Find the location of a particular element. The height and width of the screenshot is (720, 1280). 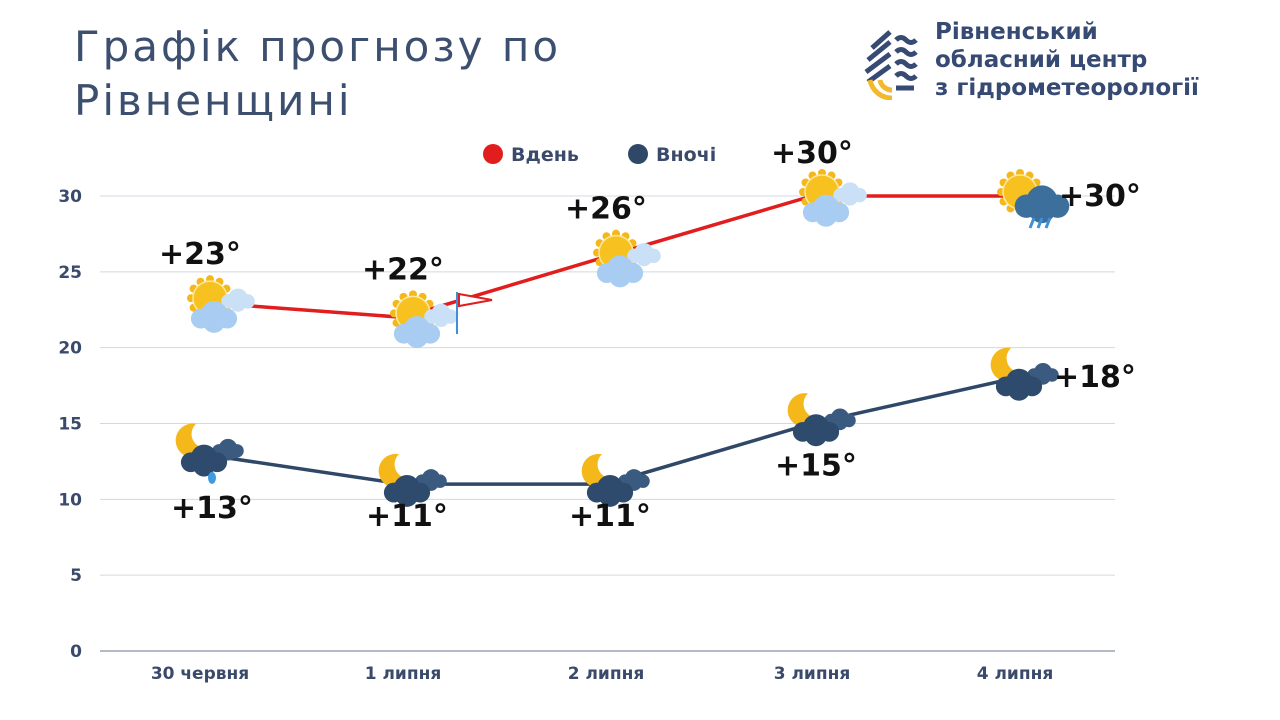

y-tick-label: 5 is located at coordinates (76, 576).